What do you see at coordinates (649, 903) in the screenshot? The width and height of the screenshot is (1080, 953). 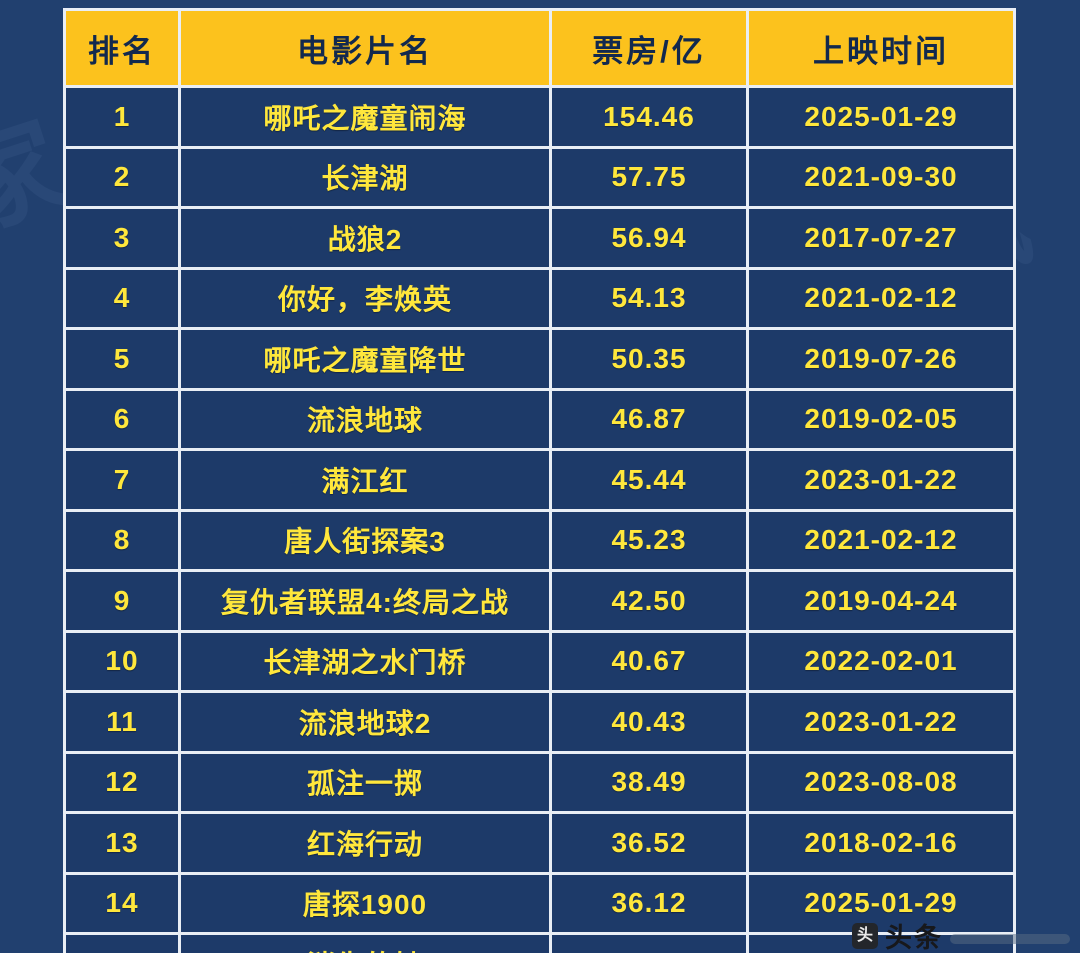 I see `boxoffice-cell: 36.12` at bounding box center [649, 903].